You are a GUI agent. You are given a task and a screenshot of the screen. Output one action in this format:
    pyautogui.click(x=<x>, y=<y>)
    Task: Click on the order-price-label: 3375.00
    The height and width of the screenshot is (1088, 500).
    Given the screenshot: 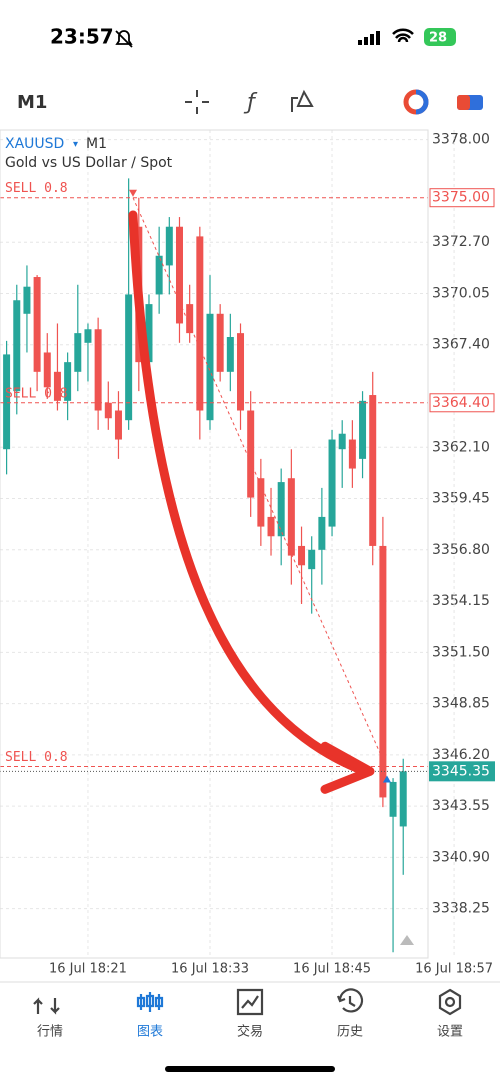 What is the action you would take?
    pyautogui.click(x=461, y=198)
    